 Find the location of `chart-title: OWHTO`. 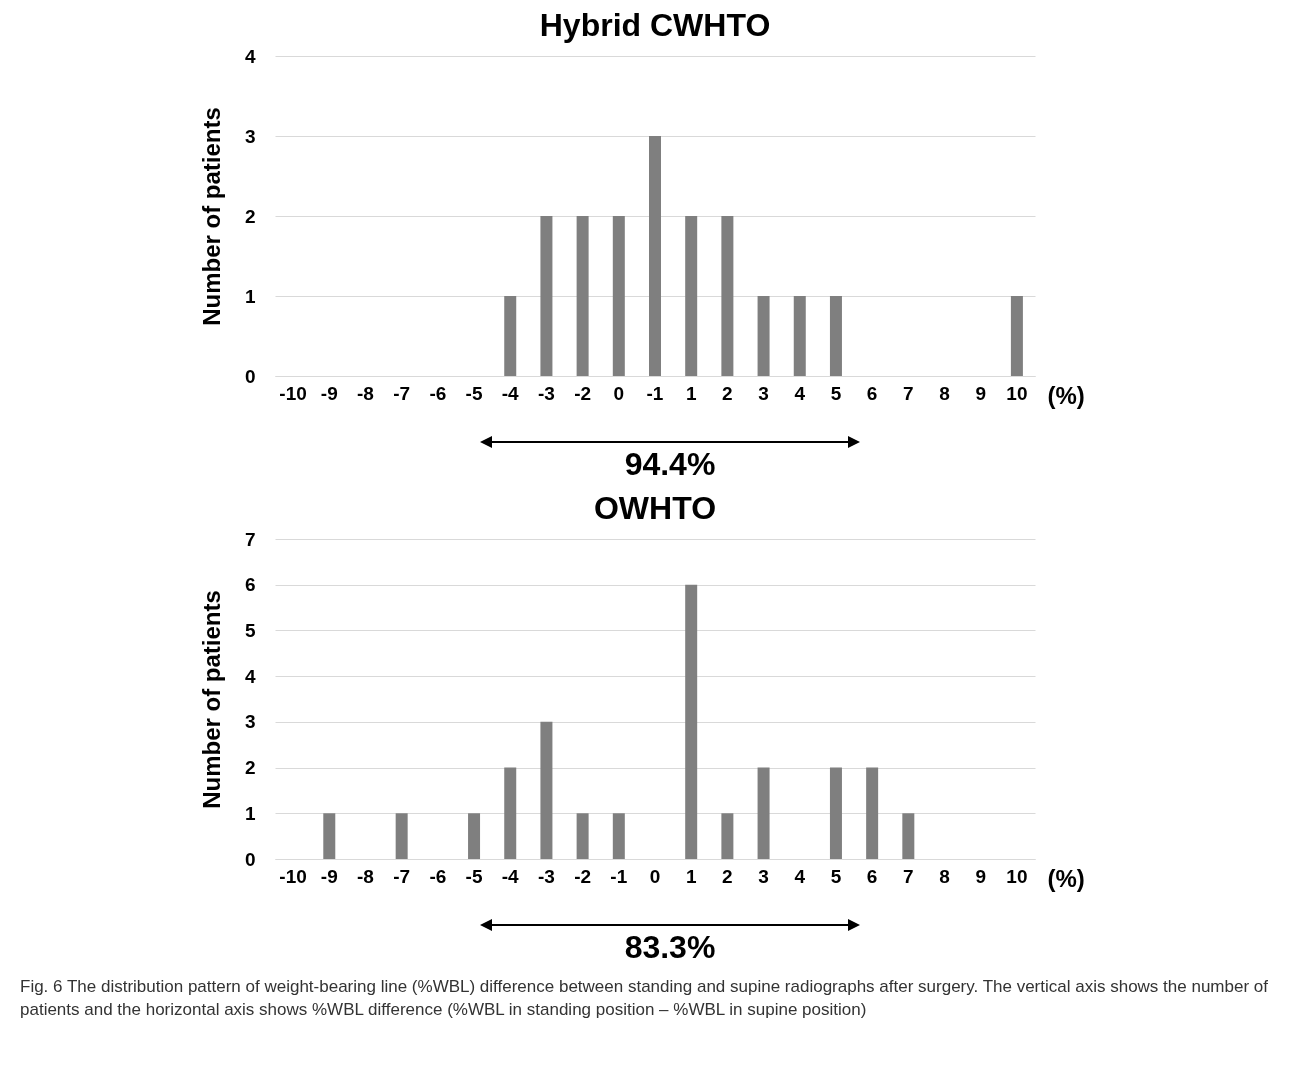

chart-title: OWHTO is located at coordinates (655, 508).